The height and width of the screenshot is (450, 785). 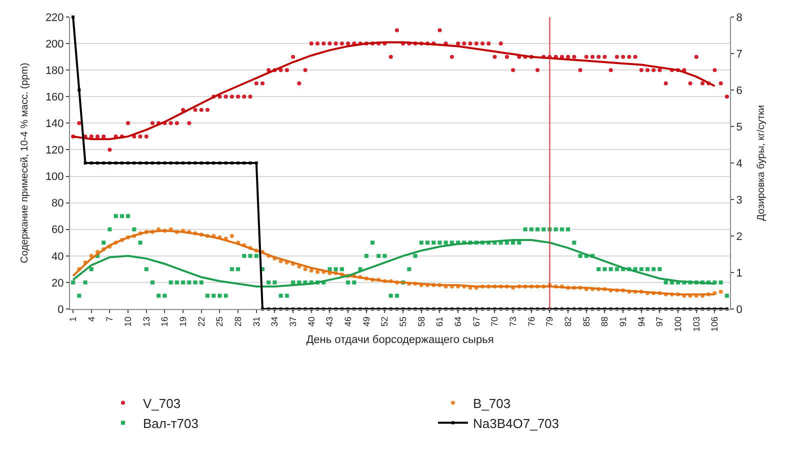 What do you see at coordinates (739, 127) in the screenshot?
I see `y2-tick-label: 5` at bounding box center [739, 127].